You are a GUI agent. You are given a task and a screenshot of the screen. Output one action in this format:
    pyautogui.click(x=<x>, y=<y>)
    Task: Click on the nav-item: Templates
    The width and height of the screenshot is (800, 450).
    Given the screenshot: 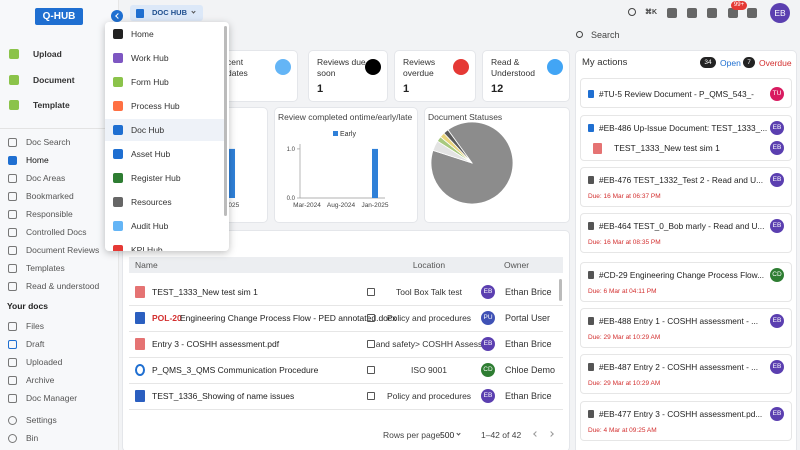 What is the action you would take?
    pyautogui.click(x=45, y=268)
    